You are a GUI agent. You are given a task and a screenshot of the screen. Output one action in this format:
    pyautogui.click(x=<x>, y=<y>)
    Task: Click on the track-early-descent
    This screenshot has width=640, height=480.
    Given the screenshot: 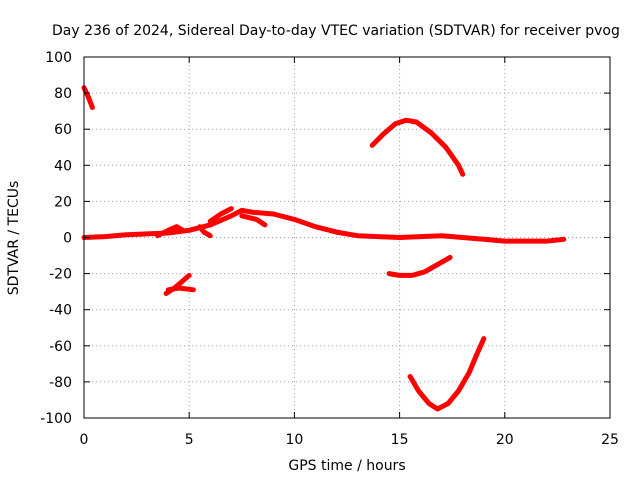 What is the action you would take?
    pyautogui.click(x=88, y=97)
    